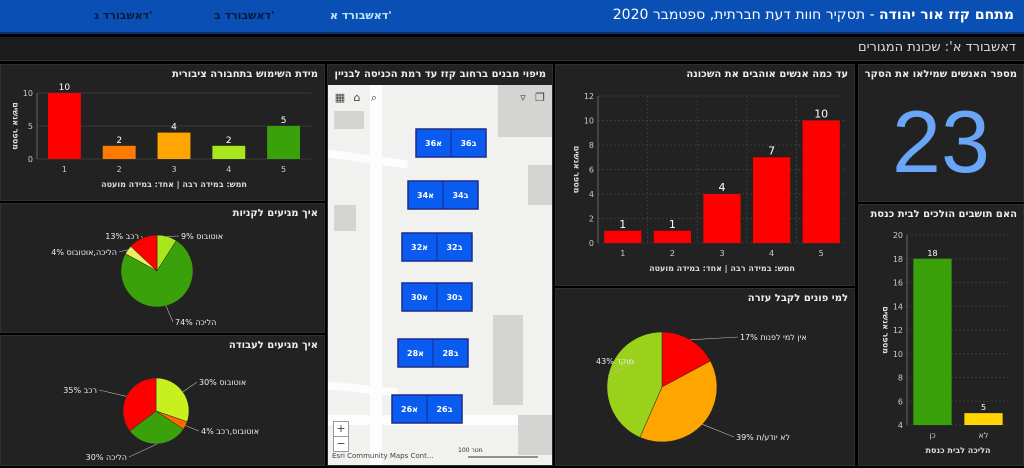 The width and height of the screenshot is (1024, 468). I want to click on y-tick-label: 2, so click(591, 219).